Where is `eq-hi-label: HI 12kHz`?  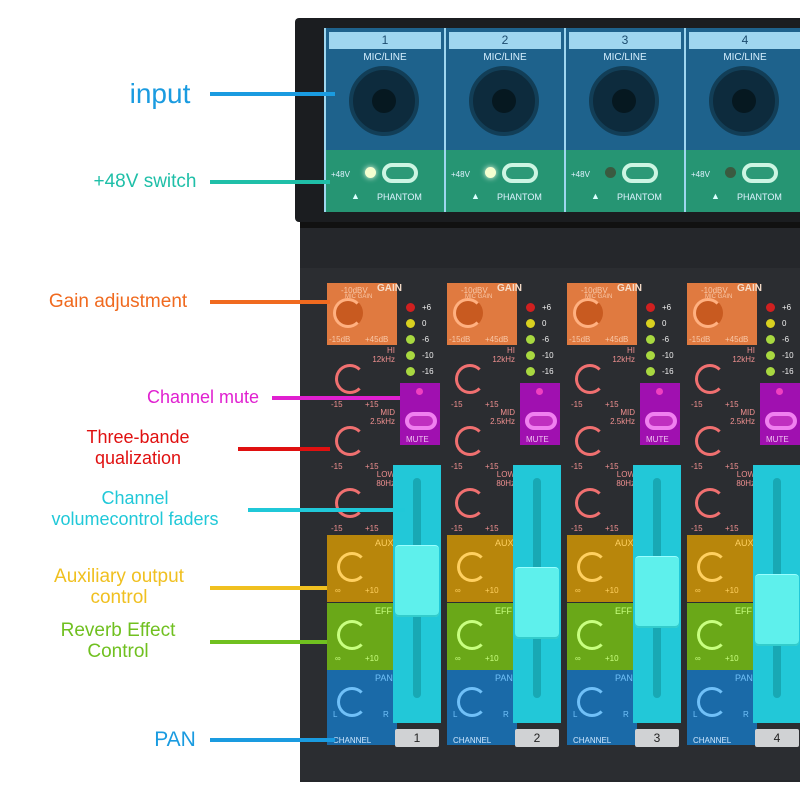
eq-hi-label: HI 12kHz is located at coordinates (383, 355).